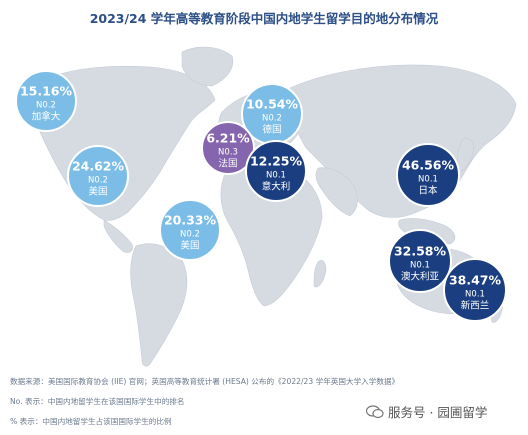  Describe the element at coordinates (46, 117) in the screenshot. I see `bubble-country: 加拿大` at that location.